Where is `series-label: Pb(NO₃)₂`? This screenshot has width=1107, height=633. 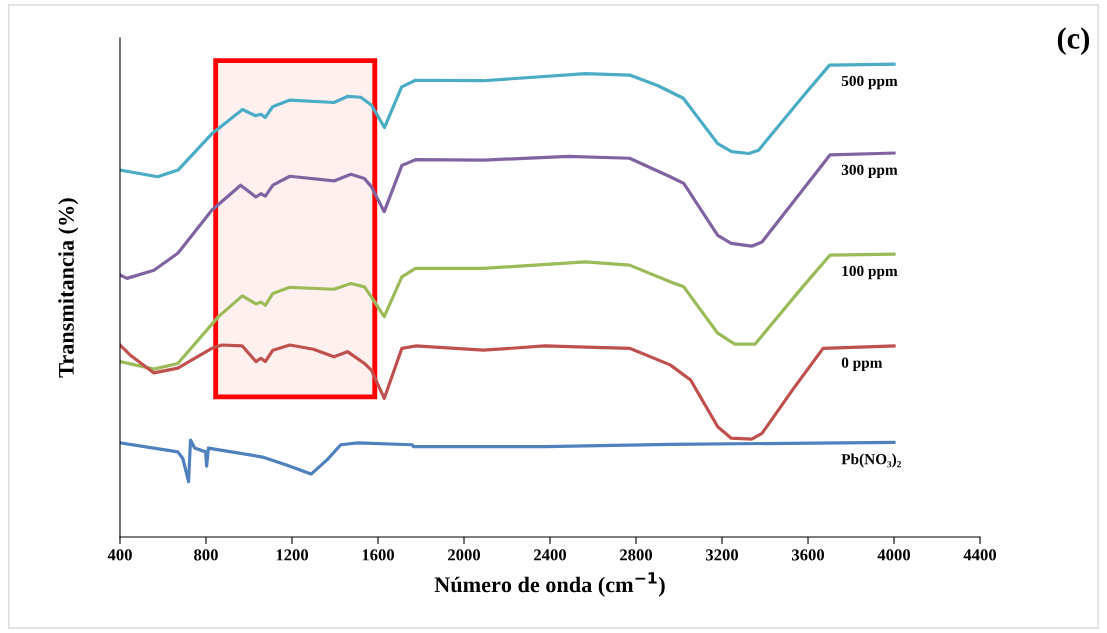
series-label: Pb(NO₃)₂ is located at coordinates (871, 460).